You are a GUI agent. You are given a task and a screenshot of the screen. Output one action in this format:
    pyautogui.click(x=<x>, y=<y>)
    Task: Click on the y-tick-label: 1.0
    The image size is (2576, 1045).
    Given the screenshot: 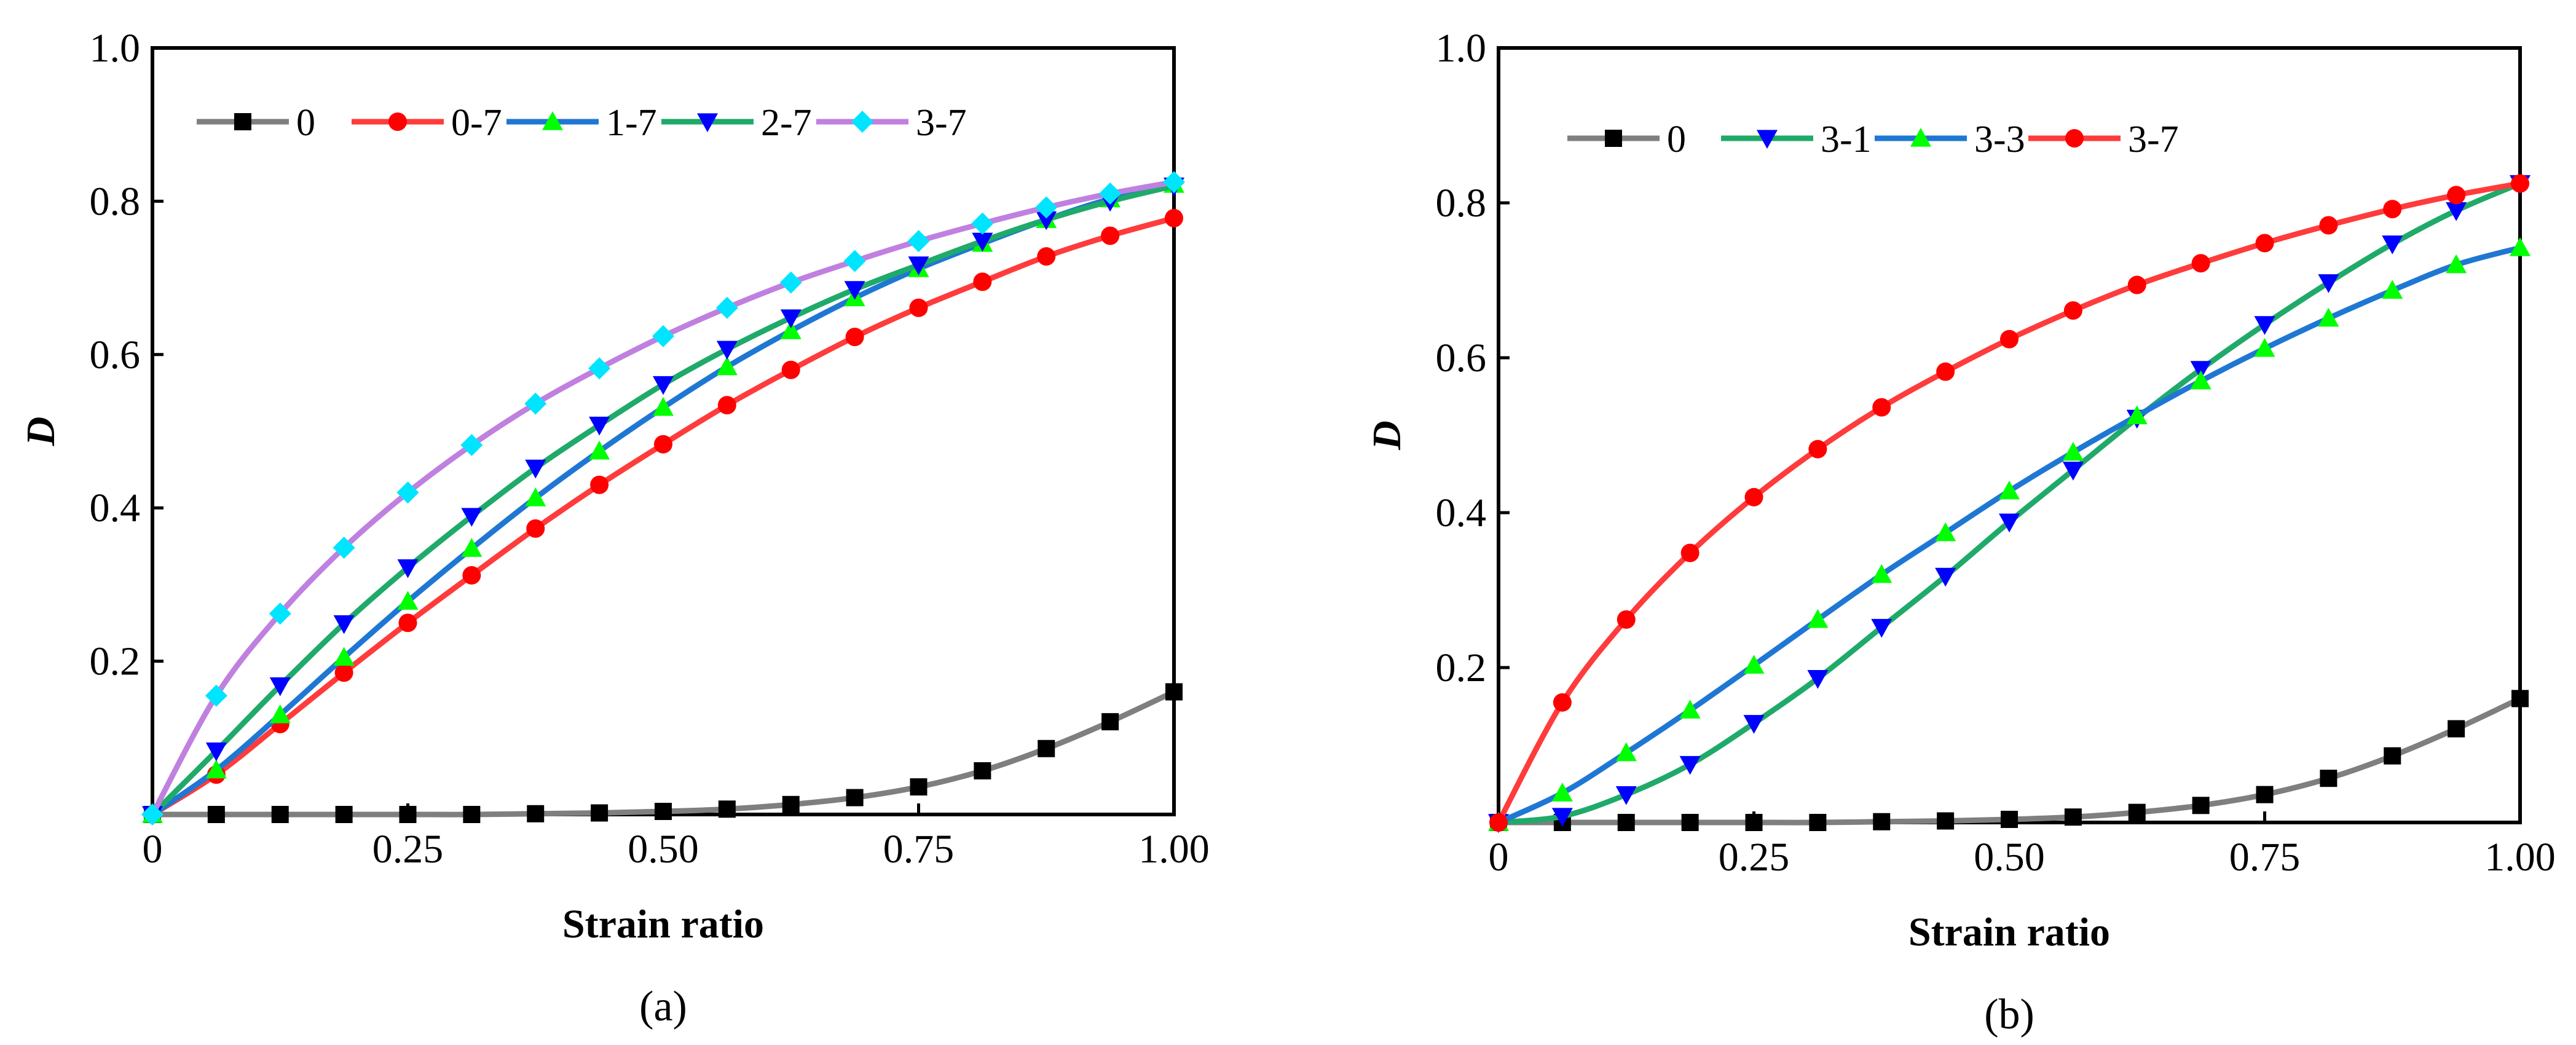 What is the action you would take?
    pyautogui.click(x=116, y=48)
    